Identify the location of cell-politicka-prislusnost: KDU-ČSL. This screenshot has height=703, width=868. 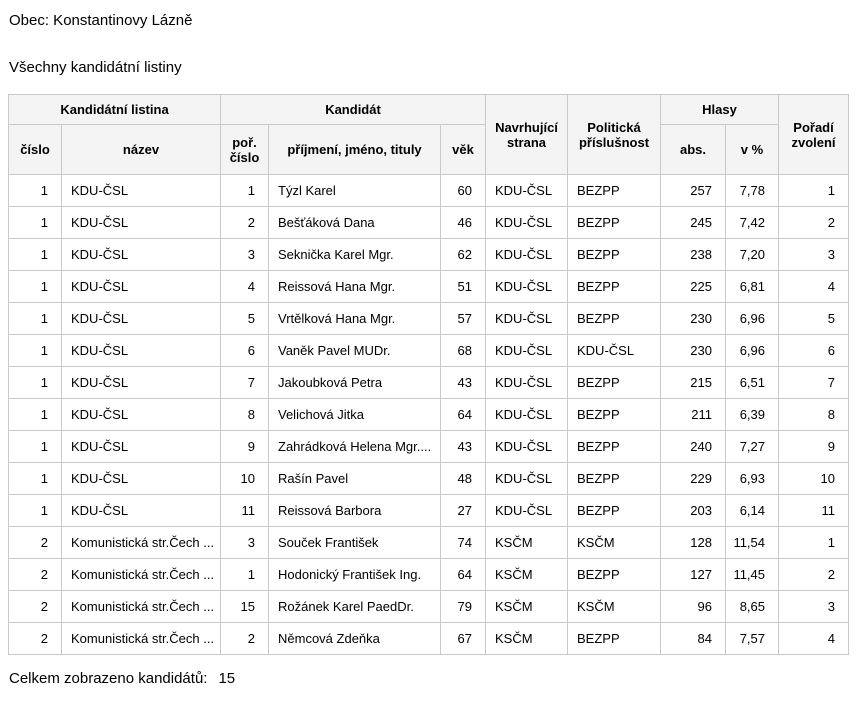
(614, 350).